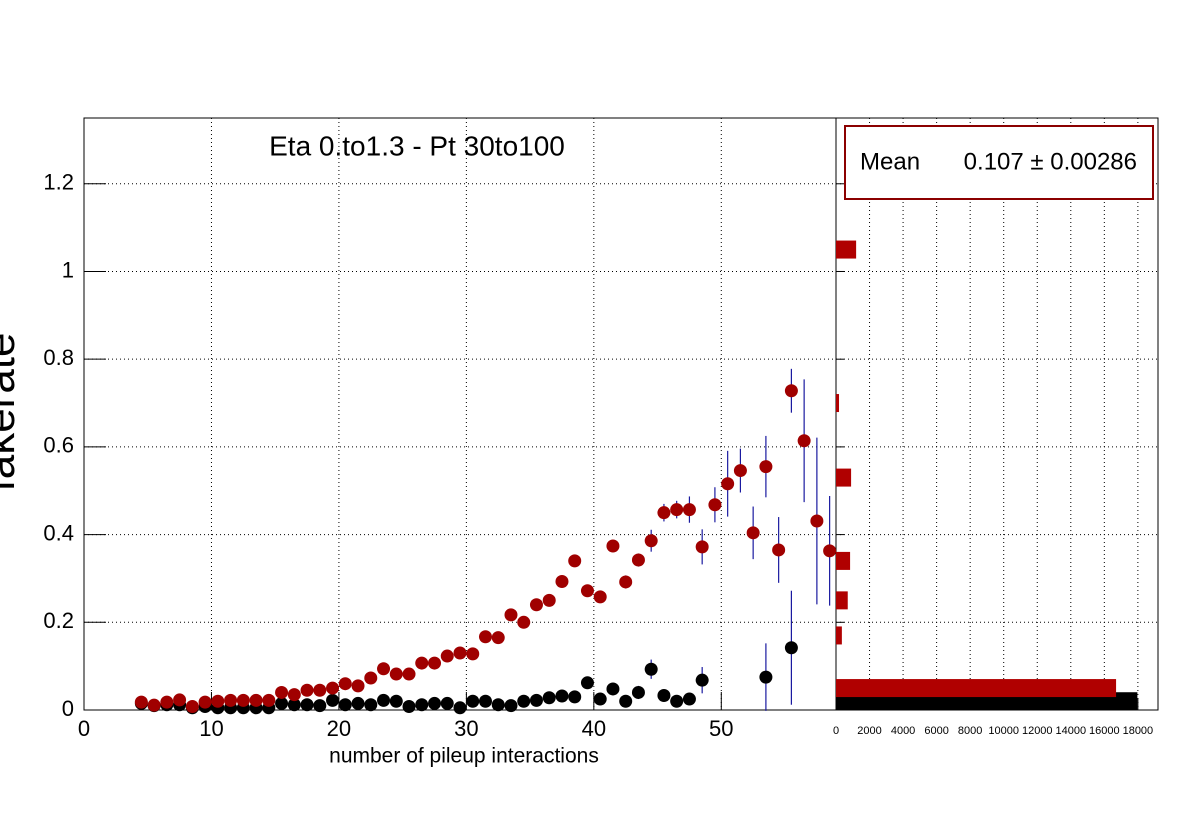 The image size is (1196, 822). What do you see at coordinates (12, 412) in the screenshot?
I see `y-axis-label: fakerate` at bounding box center [12, 412].